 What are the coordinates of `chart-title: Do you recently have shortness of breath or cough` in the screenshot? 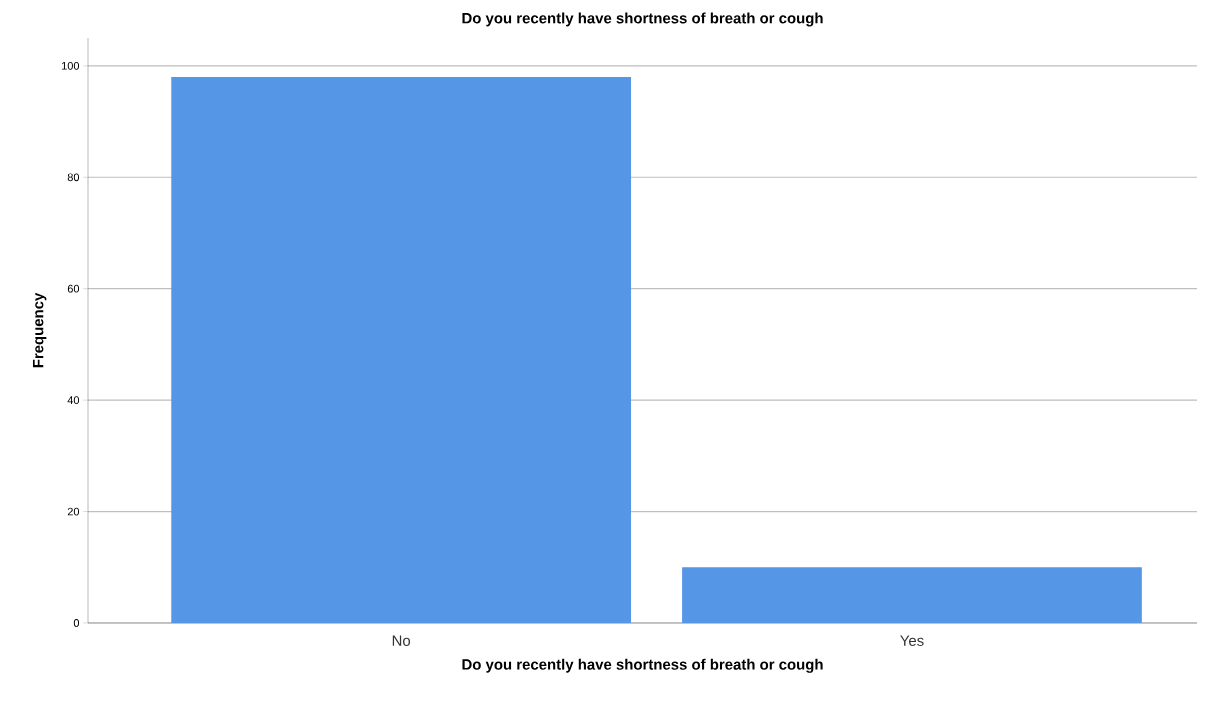 It's located at (642, 19).